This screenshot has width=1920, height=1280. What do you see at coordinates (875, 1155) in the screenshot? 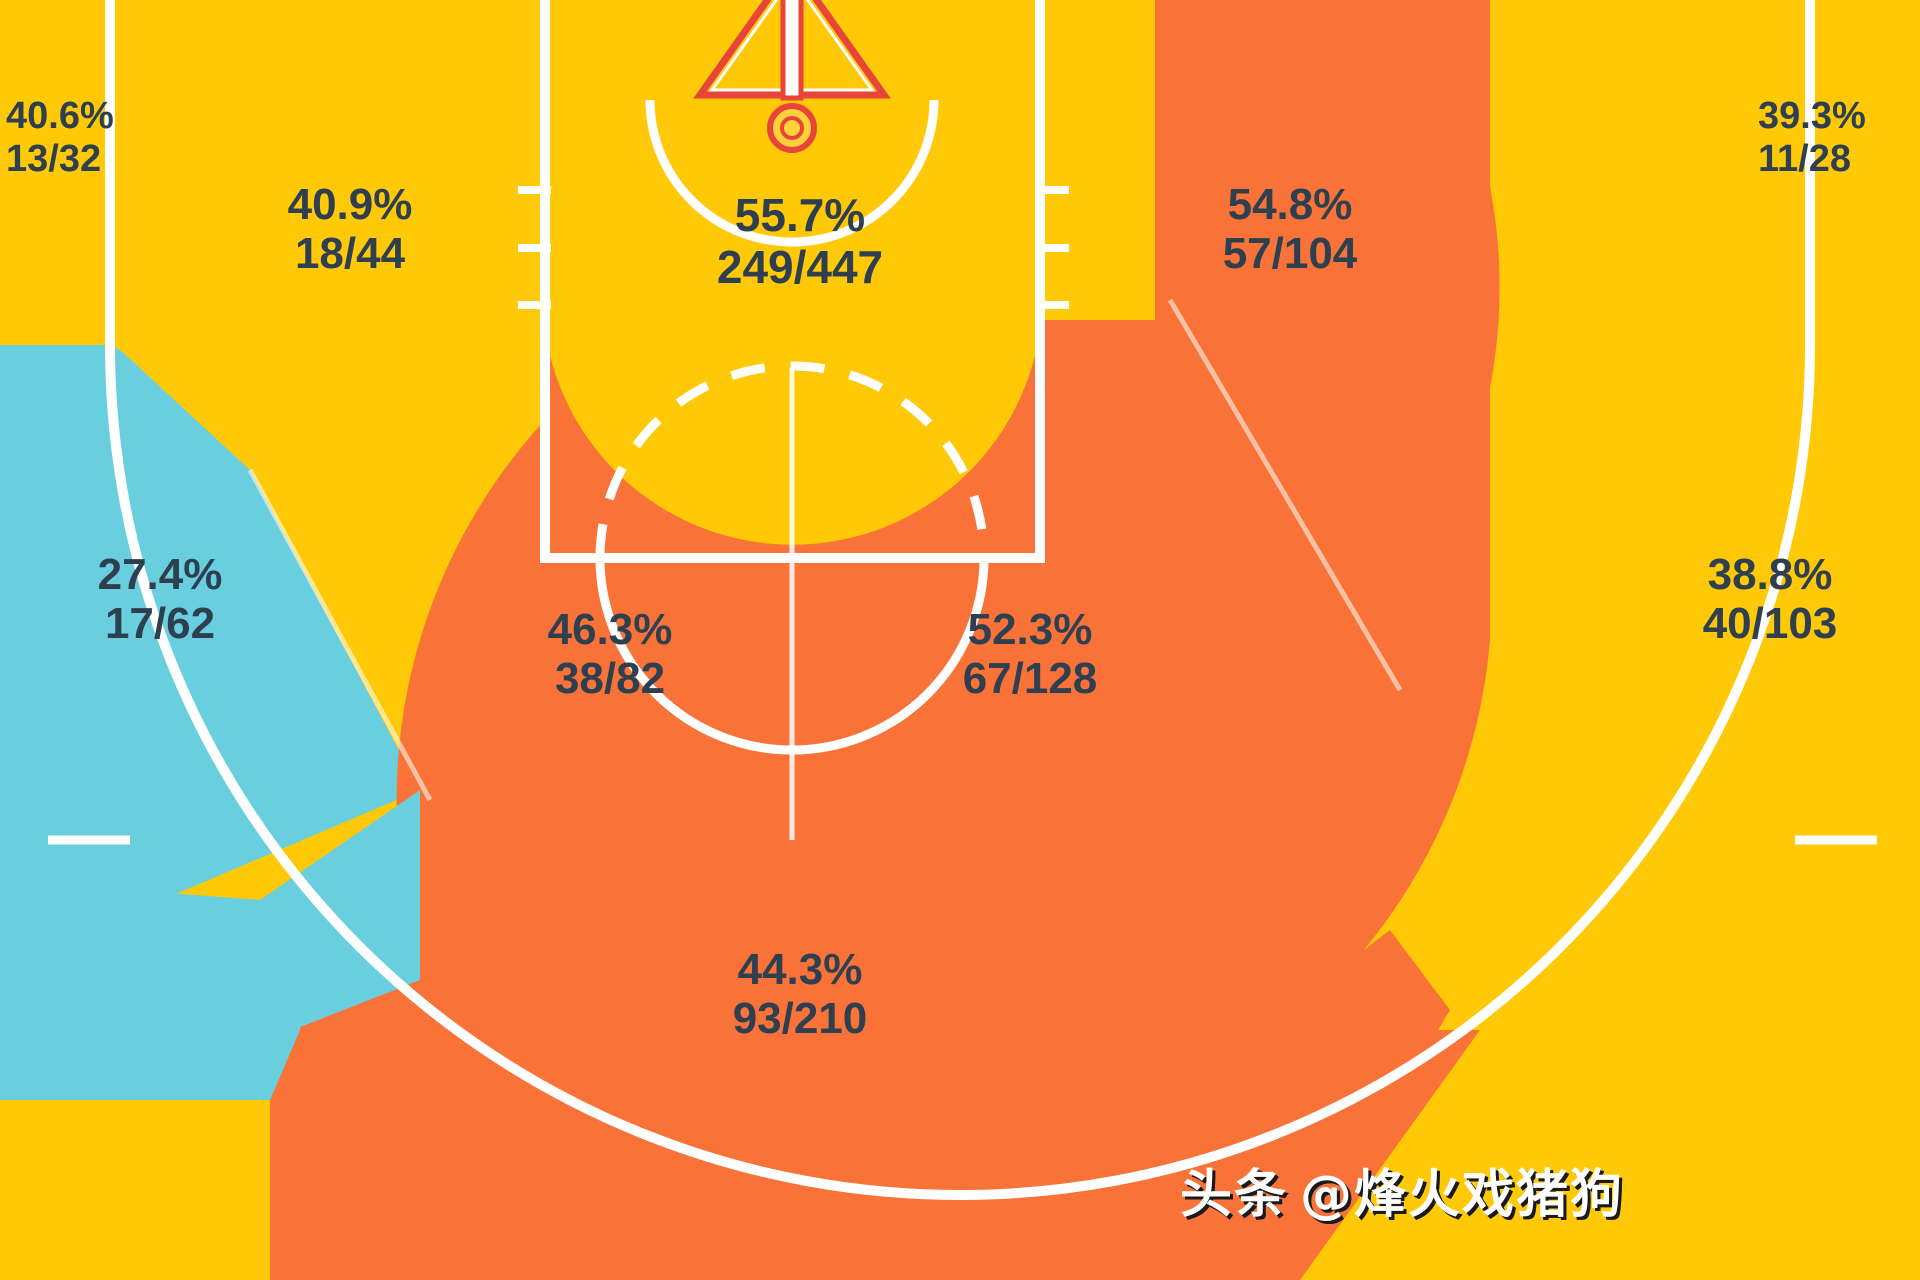
I see `zone-fill-top-key3b` at bounding box center [875, 1155].